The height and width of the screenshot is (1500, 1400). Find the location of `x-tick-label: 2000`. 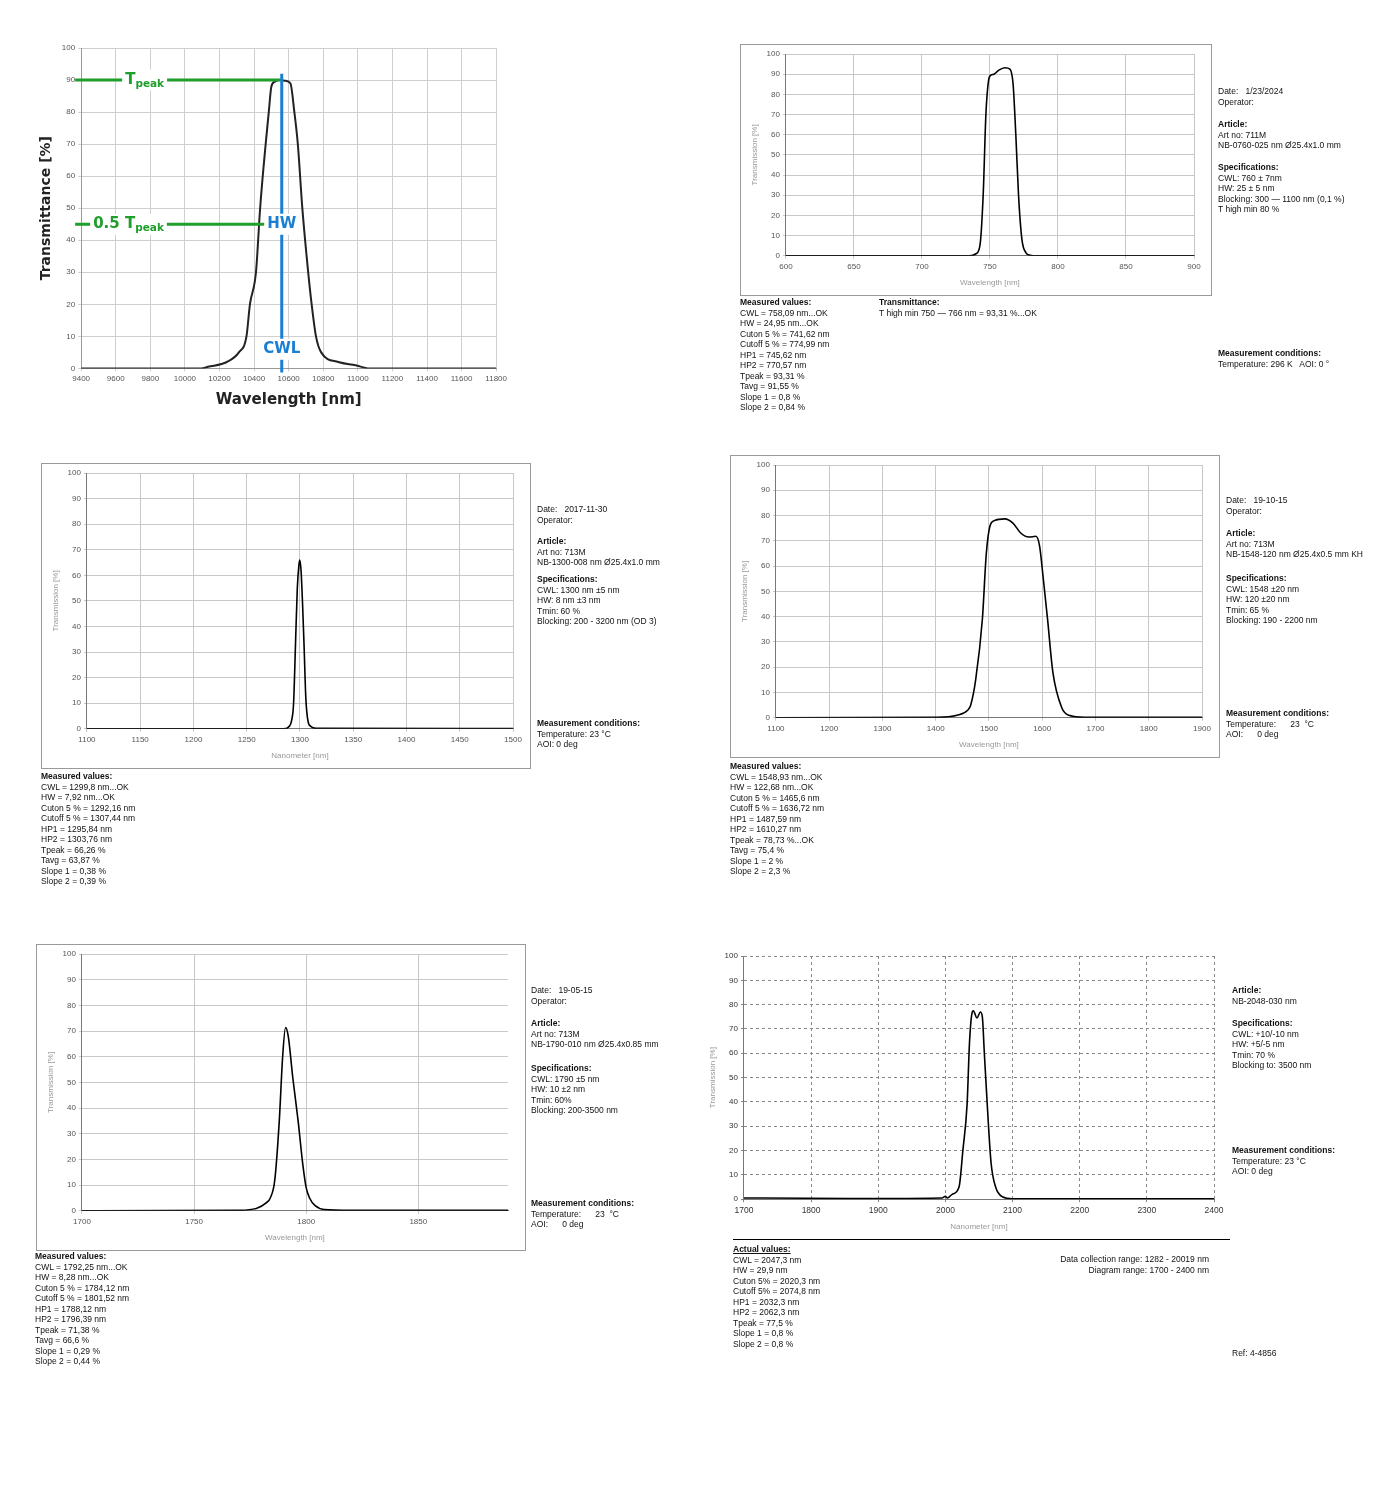

x-tick-label: 2000 is located at coordinates (945, 1209).